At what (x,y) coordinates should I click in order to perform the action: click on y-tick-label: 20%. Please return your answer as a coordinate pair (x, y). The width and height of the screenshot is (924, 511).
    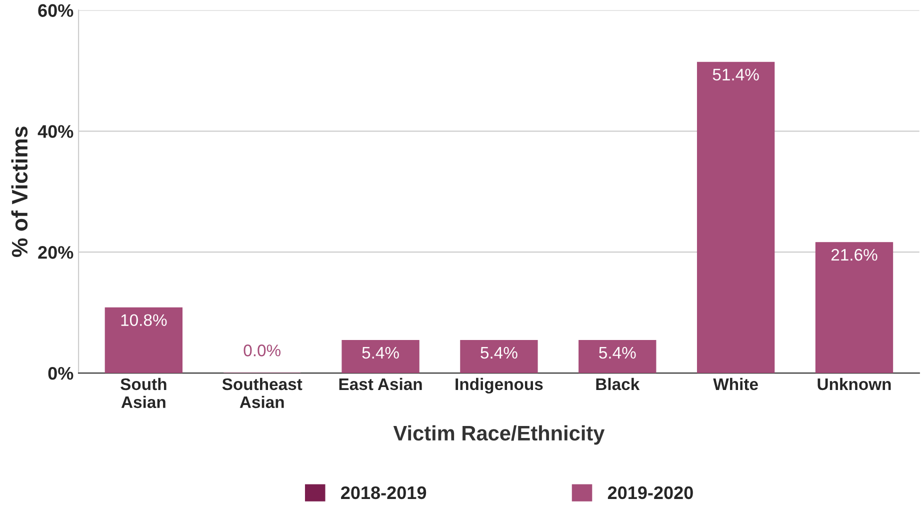
    Looking at the image, I should click on (56, 252).